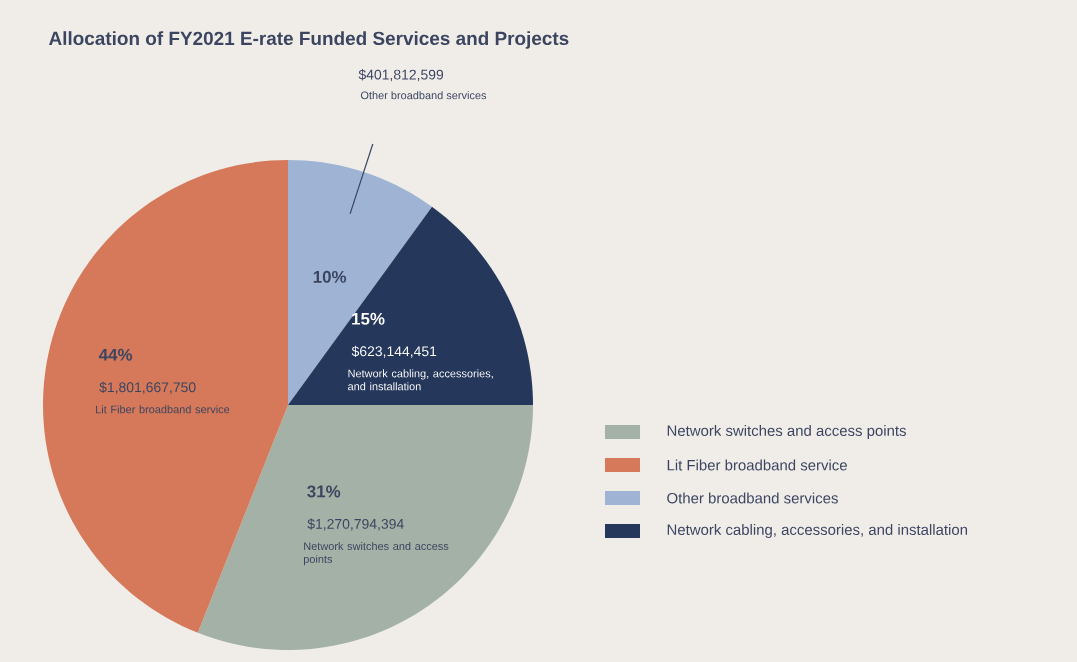 Image resolution: width=1077 pixels, height=662 pixels. What do you see at coordinates (817, 531) in the screenshot?
I see `legend-label: Network cabling, accessories, and installation` at bounding box center [817, 531].